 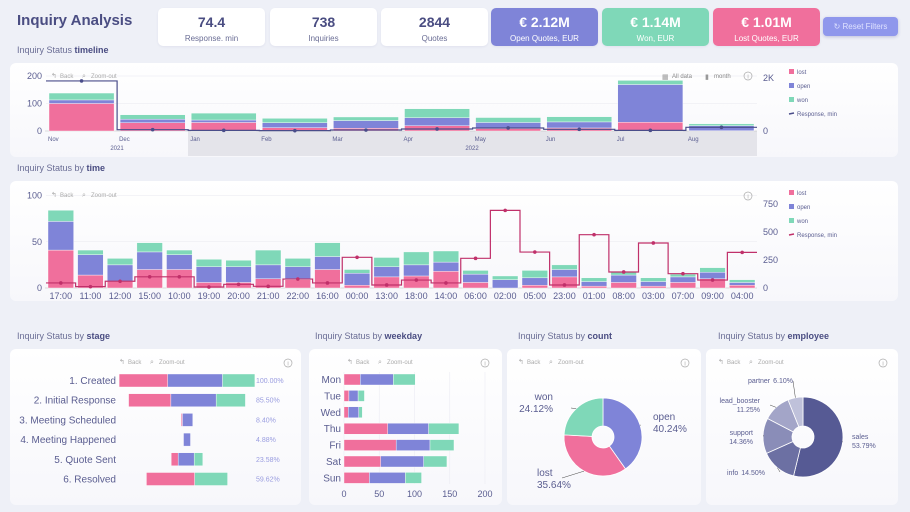 I want to click on response-point-Feb, so click(x=295, y=130).